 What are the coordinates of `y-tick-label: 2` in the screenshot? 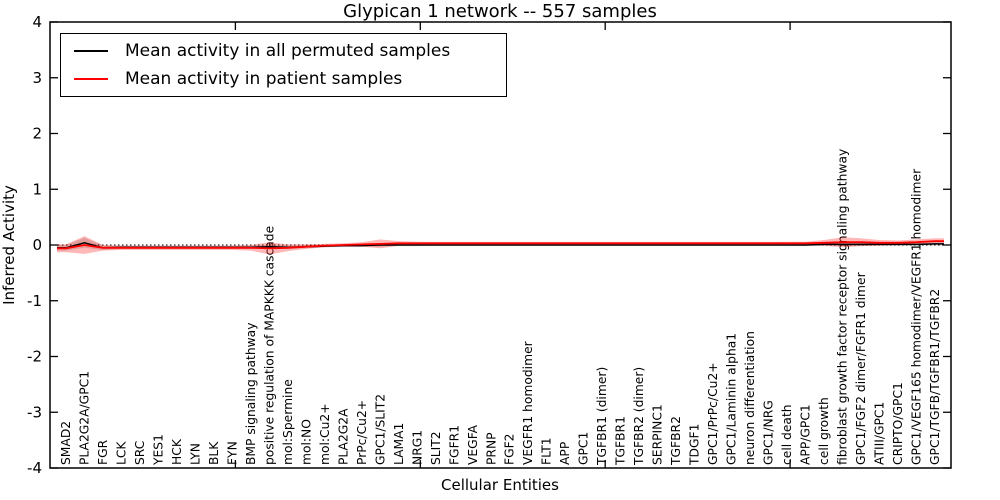 It's located at (37, 134).